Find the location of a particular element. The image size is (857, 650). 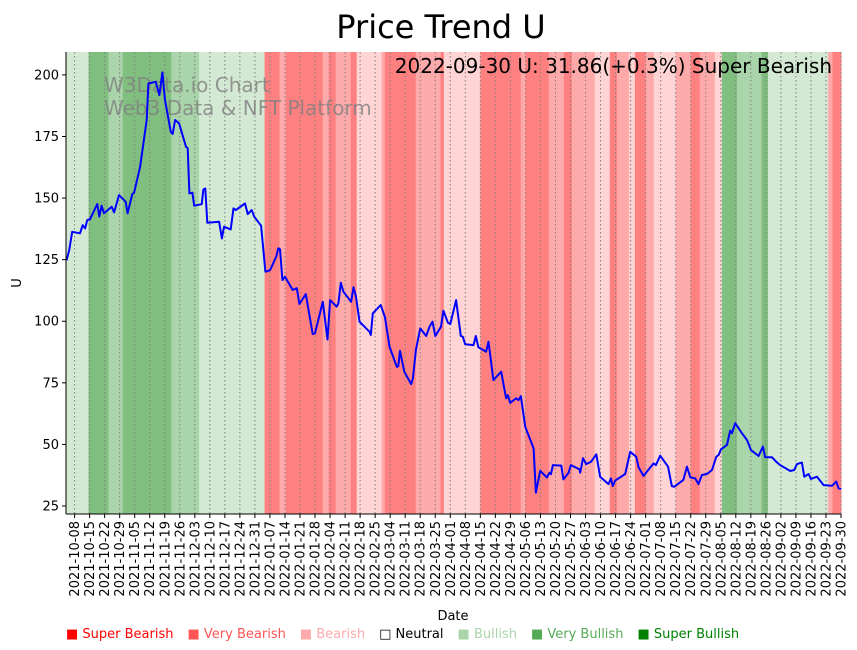

latest-annotation: 2022-09-30 U: 31.86(+0.3%) Super Bearish is located at coordinates (613, 66).